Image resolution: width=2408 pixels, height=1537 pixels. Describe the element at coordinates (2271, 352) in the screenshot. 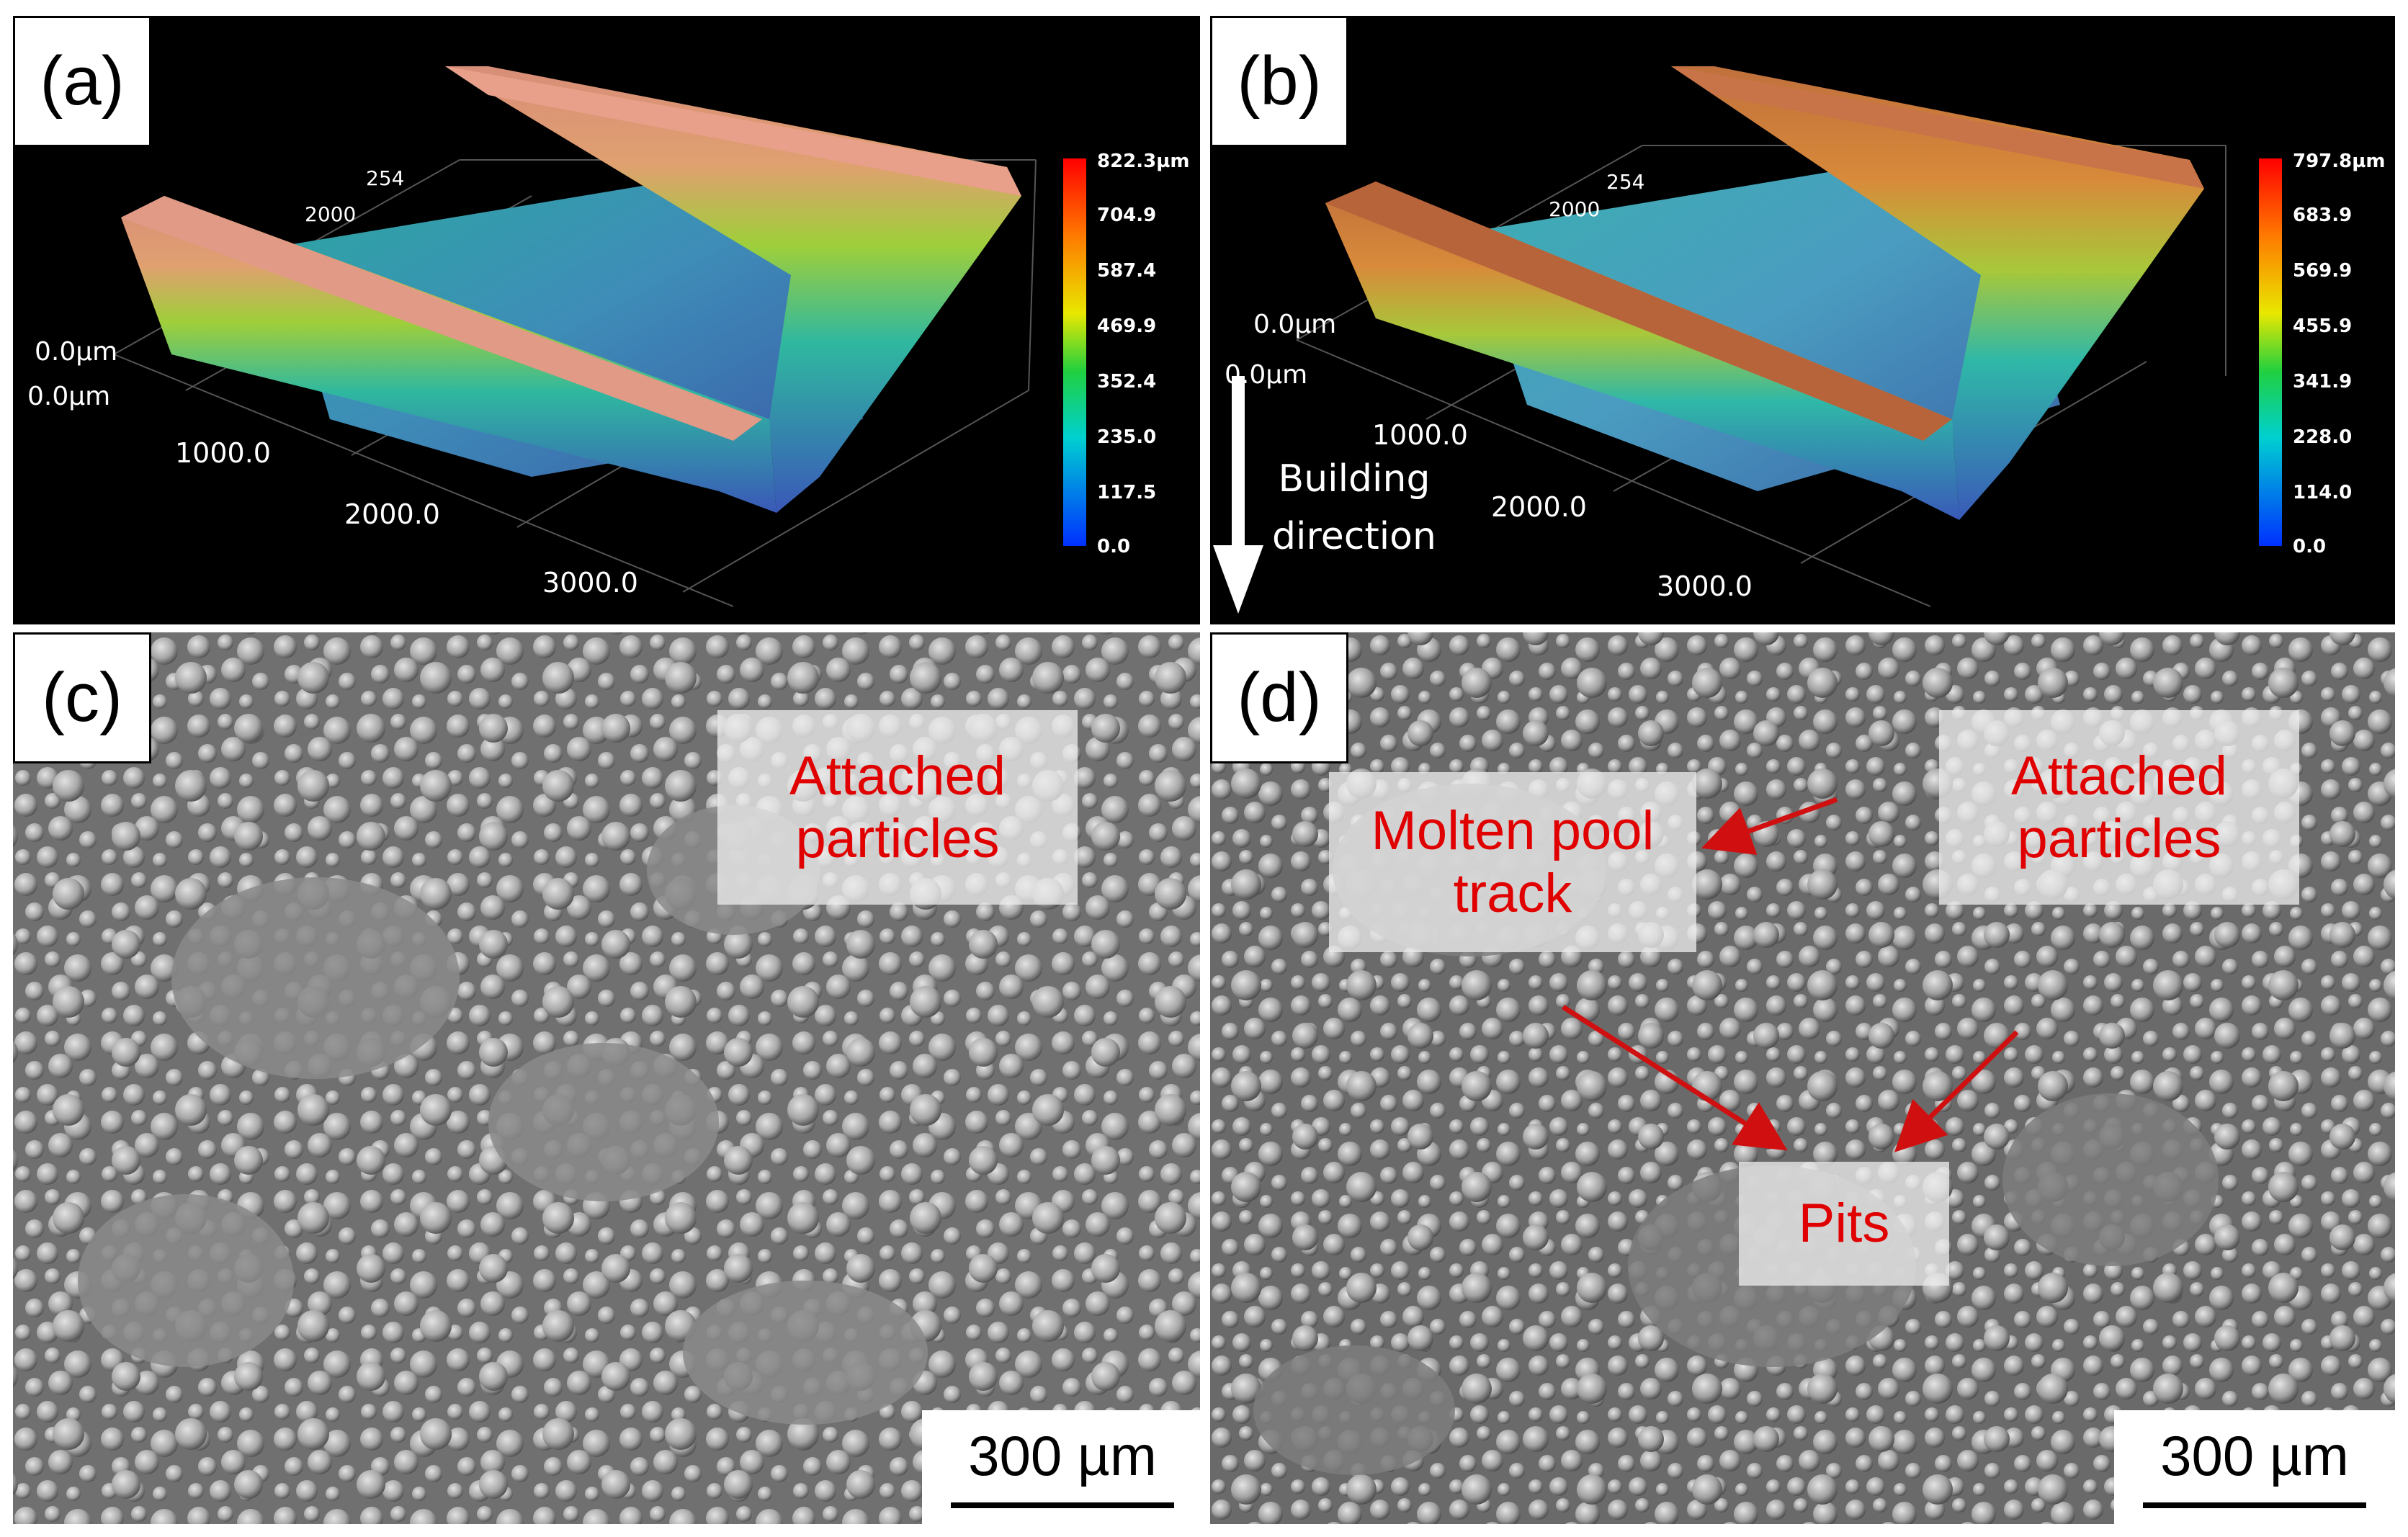

I see `colorbar-b` at that location.